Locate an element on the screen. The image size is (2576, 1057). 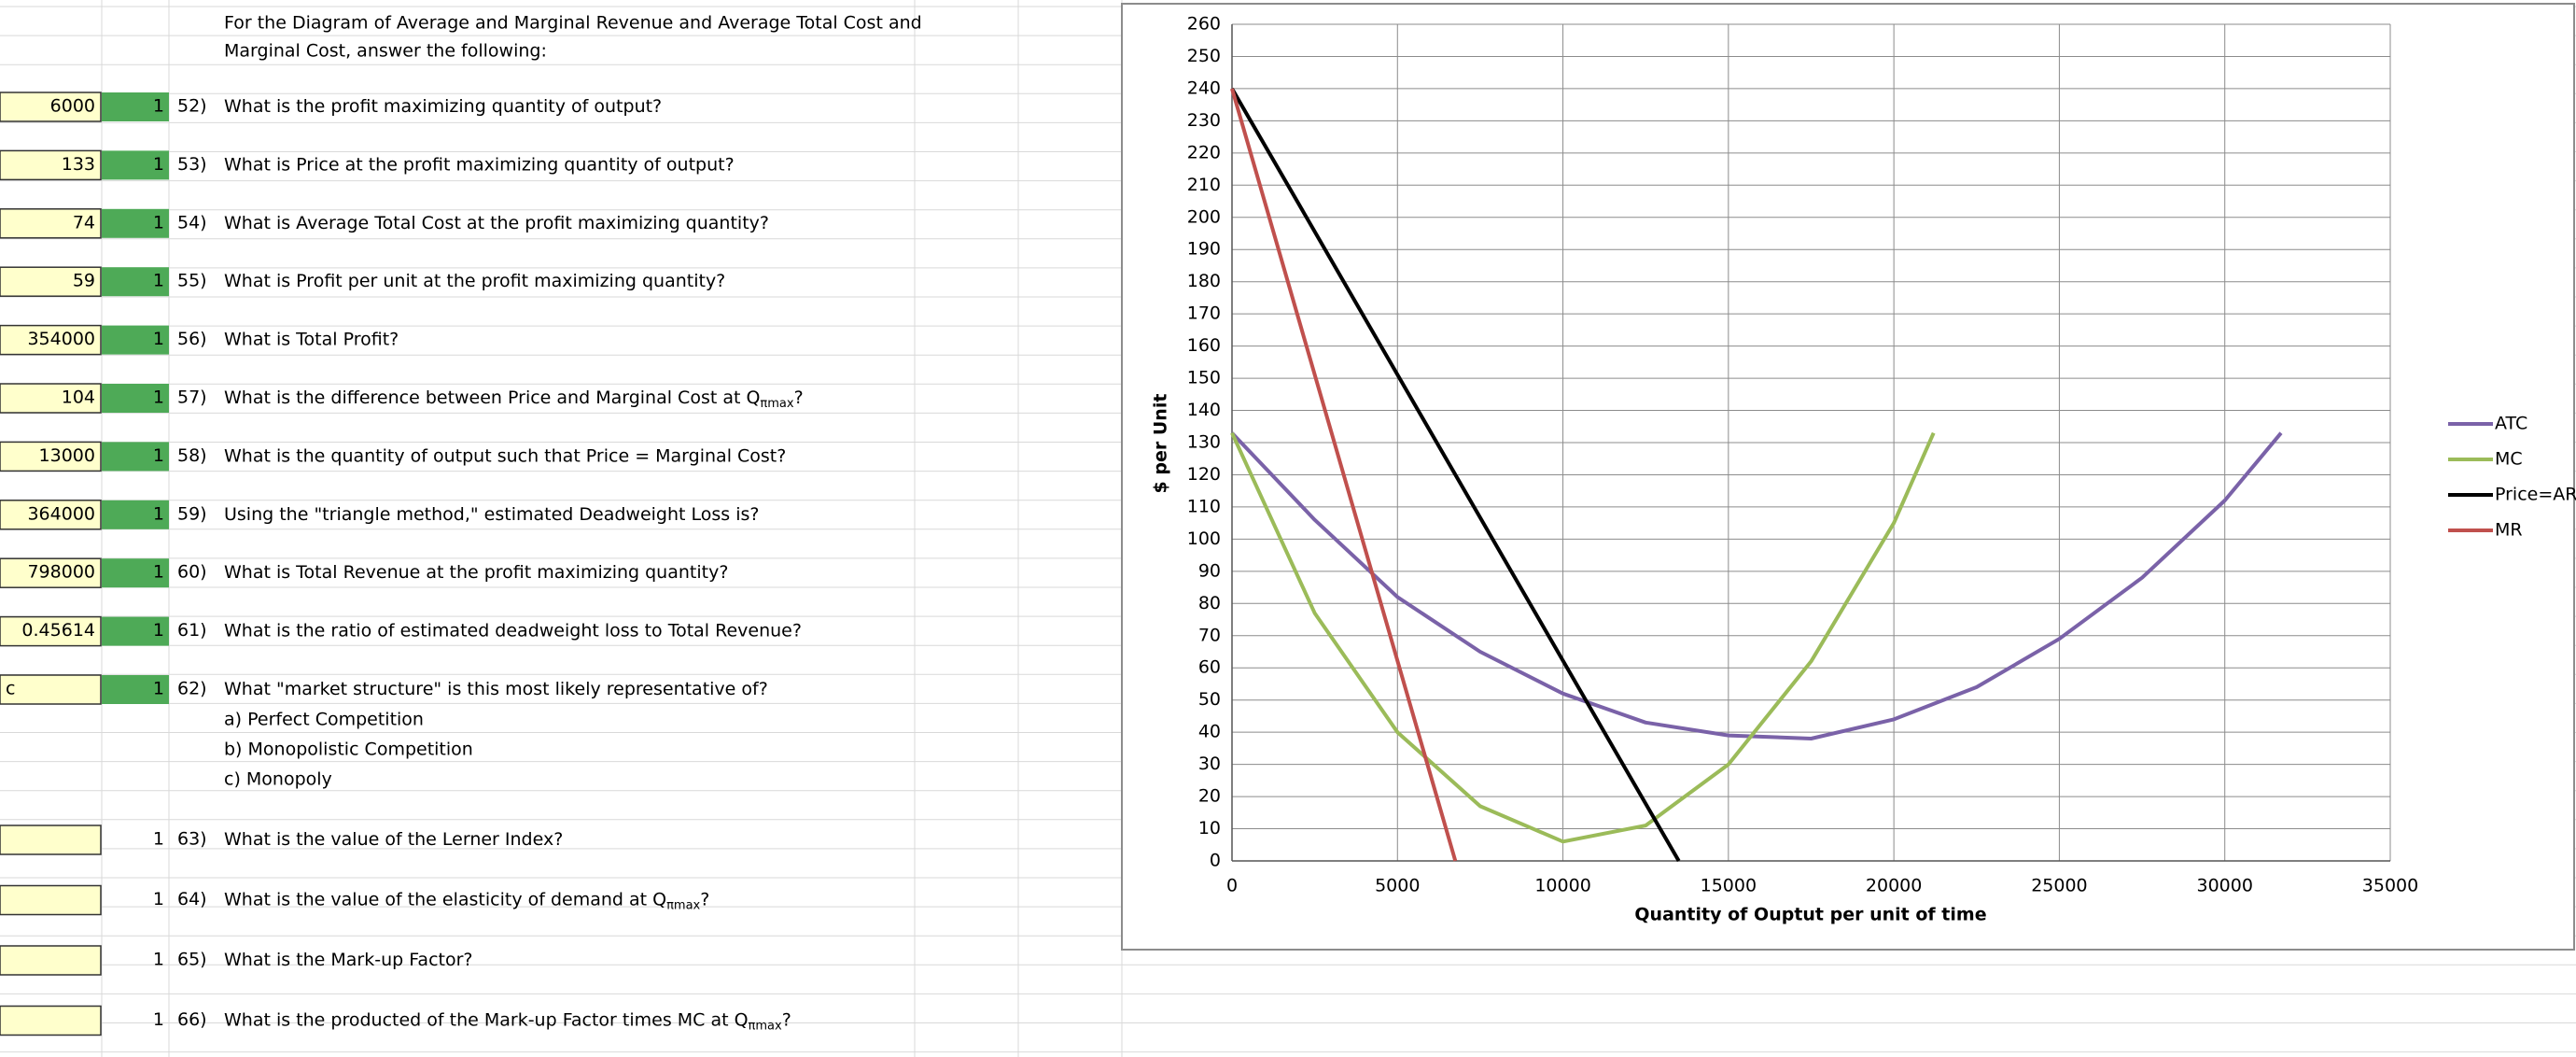
answer: 354000 is located at coordinates (61, 339).